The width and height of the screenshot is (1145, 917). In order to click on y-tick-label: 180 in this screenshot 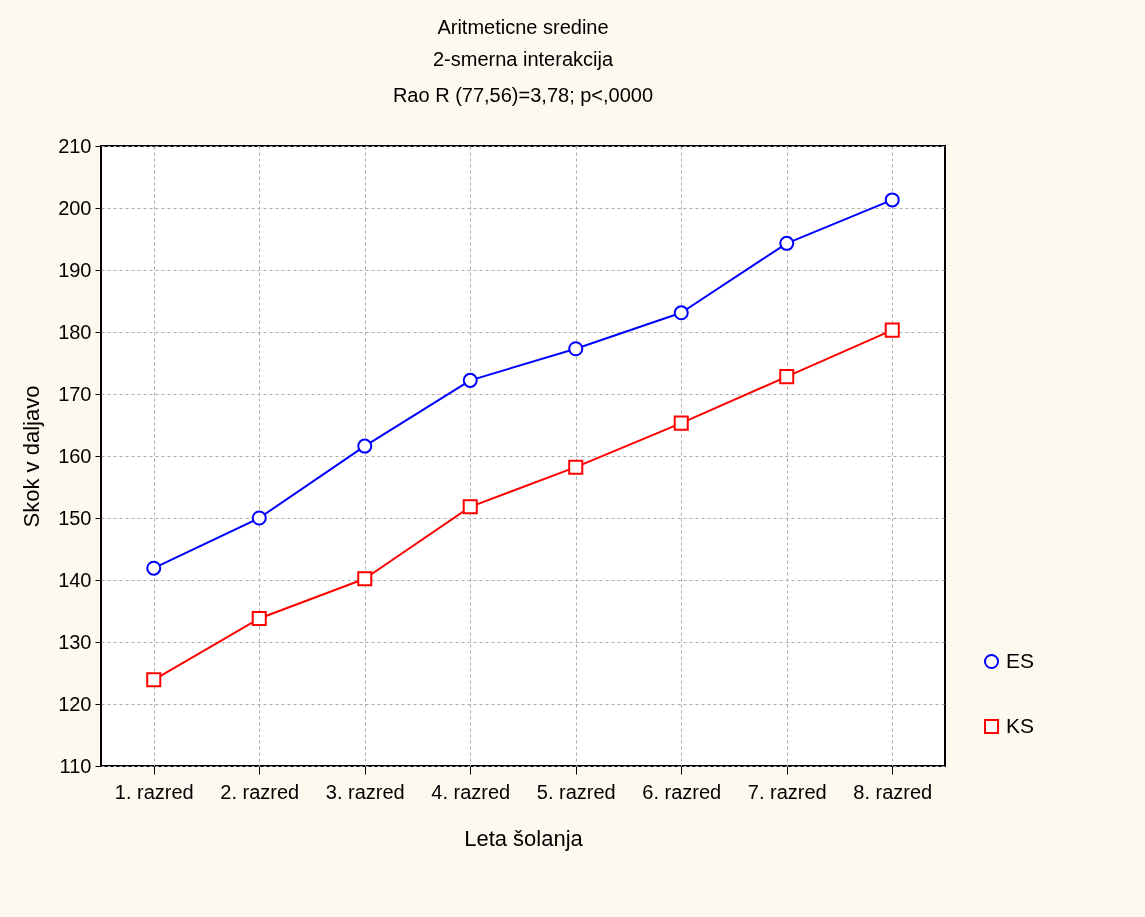, I will do `click(75, 331)`.